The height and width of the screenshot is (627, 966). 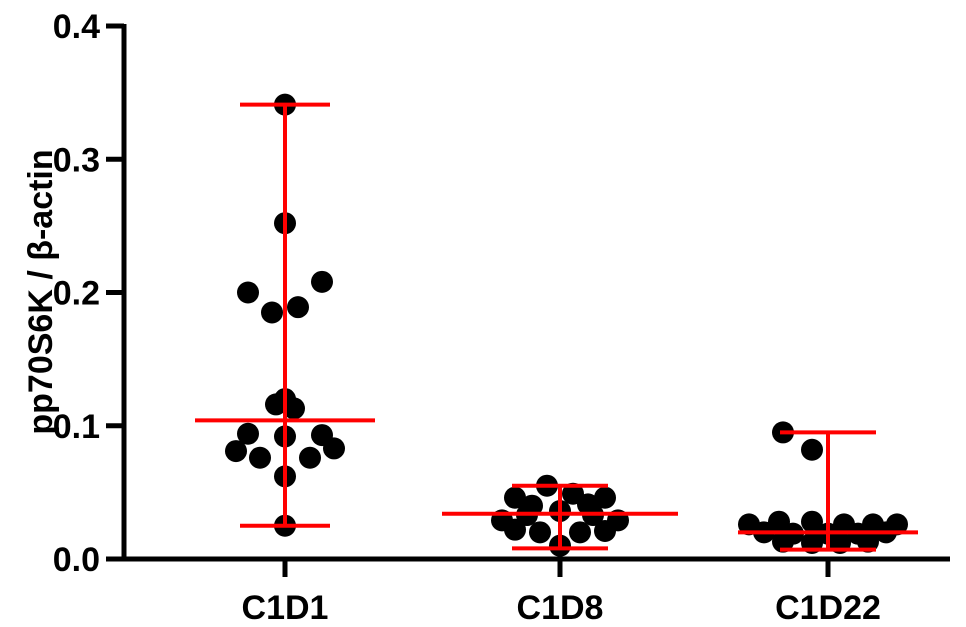 I want to click on y-axis: 0.0 0.1 0.2 0.3 0.4, so click(x=90, y=293).